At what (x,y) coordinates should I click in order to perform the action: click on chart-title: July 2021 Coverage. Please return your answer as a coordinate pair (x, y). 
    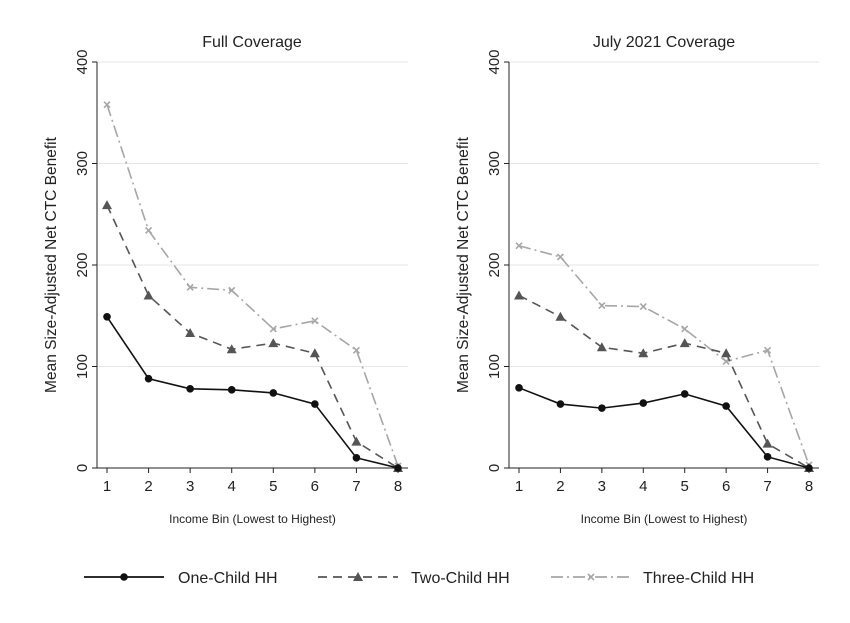
    Looking at the image, I should click on (664, 42).